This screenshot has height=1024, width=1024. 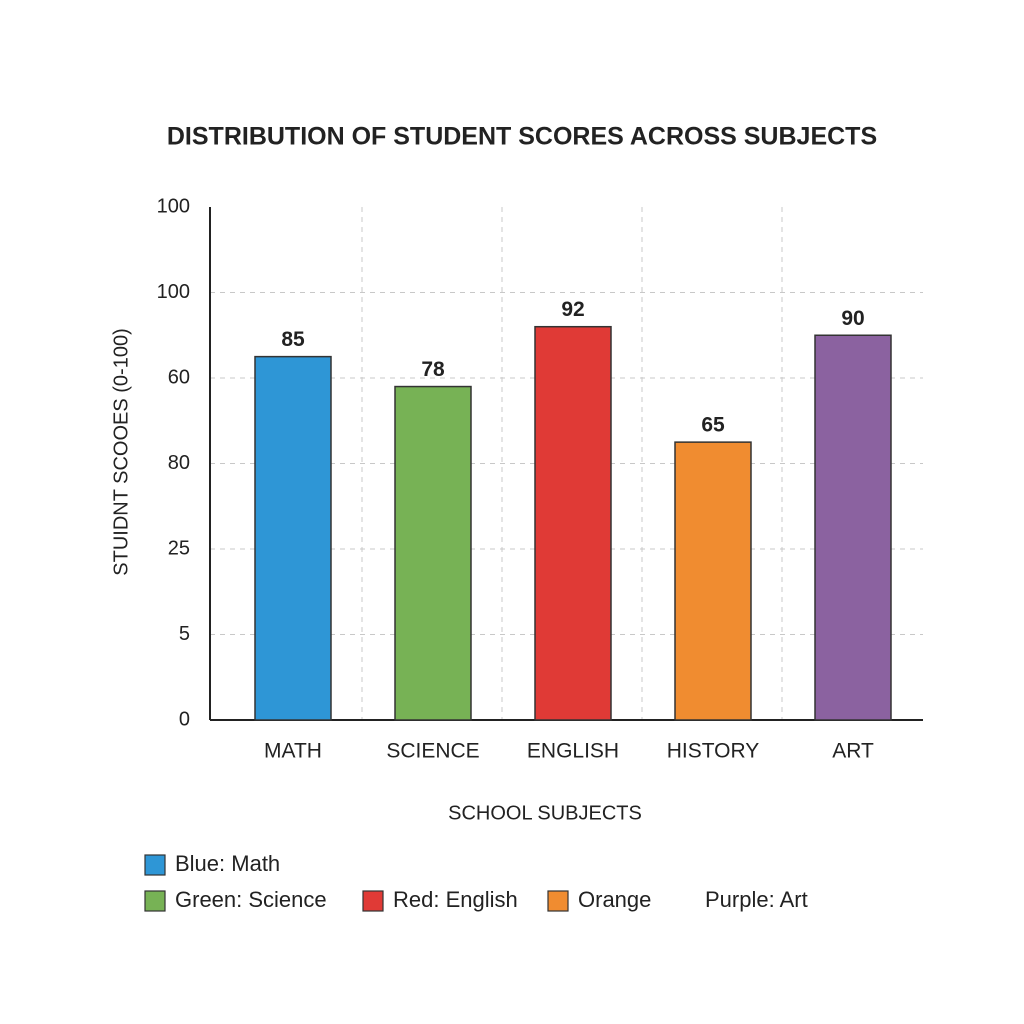 What do you see at coordinates (179, 463) in the screenshot?
I see `y-tick-label: 80` at bounding box center [179, 463].